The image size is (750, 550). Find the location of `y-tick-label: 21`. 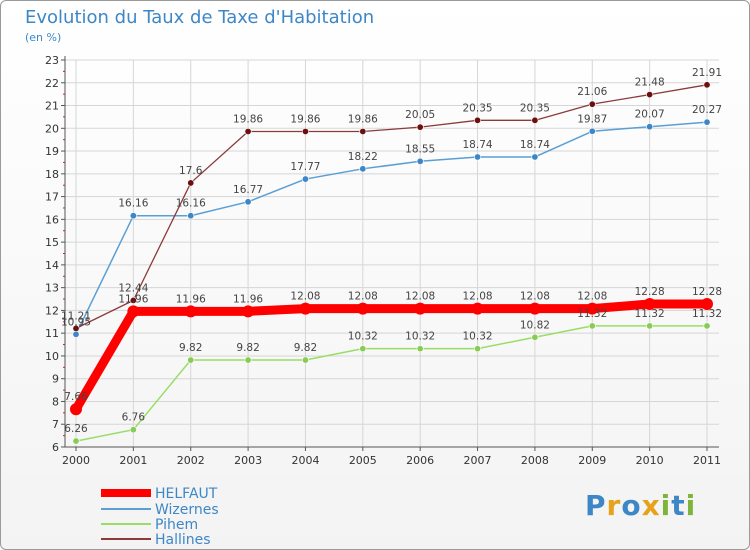

y-tick-label: 21 is located at coordinates (52, 106).